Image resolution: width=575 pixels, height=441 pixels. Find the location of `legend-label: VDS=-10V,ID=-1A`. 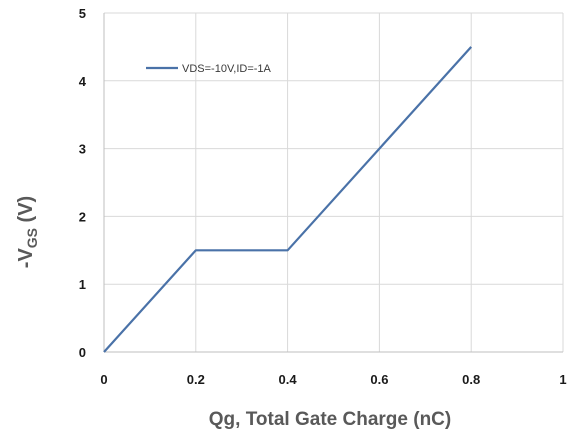

legend-label: VDS=-10V,ID=-1A is located at coordinates (227, 69).